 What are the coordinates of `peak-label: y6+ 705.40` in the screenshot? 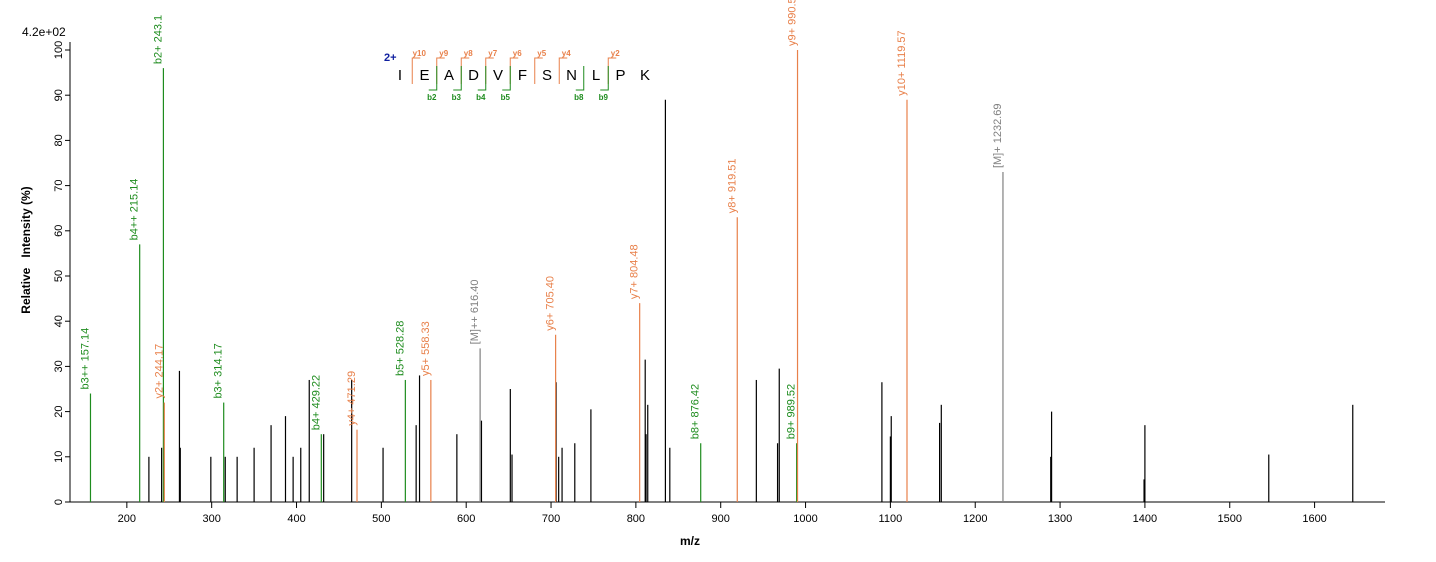 It's located at (551, 303).